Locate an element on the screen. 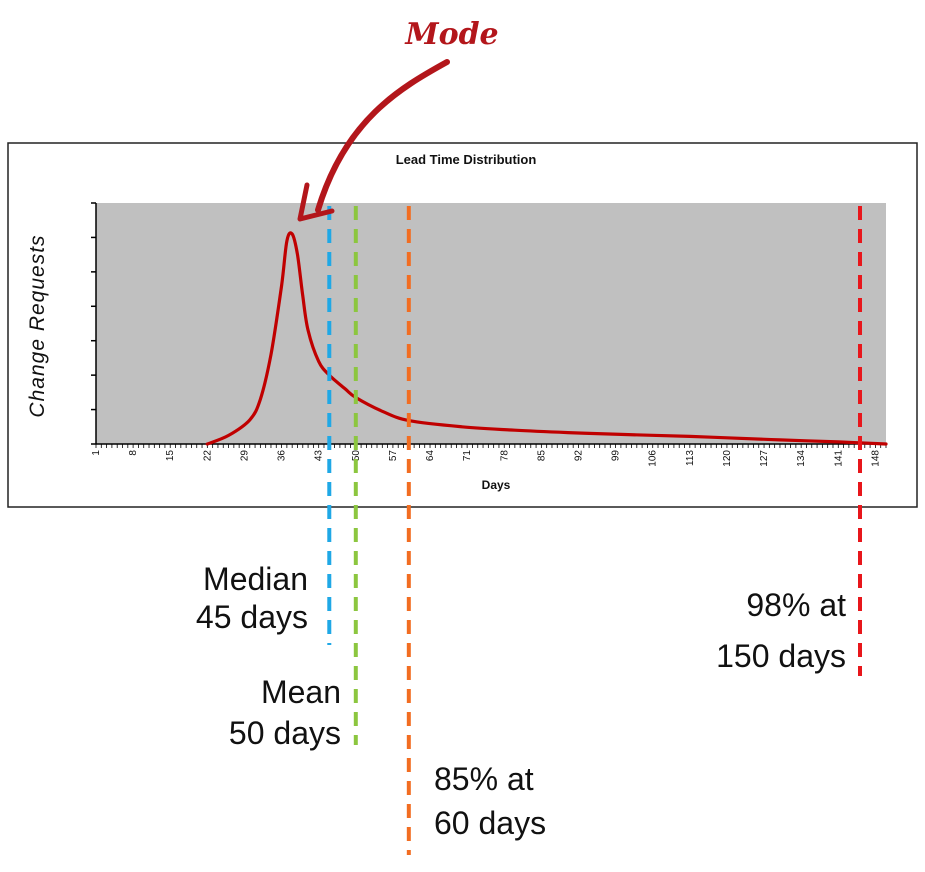 This screenshot has height=872, width=925. p98-label-line1: 98% at is located at coordinates (796, 605).